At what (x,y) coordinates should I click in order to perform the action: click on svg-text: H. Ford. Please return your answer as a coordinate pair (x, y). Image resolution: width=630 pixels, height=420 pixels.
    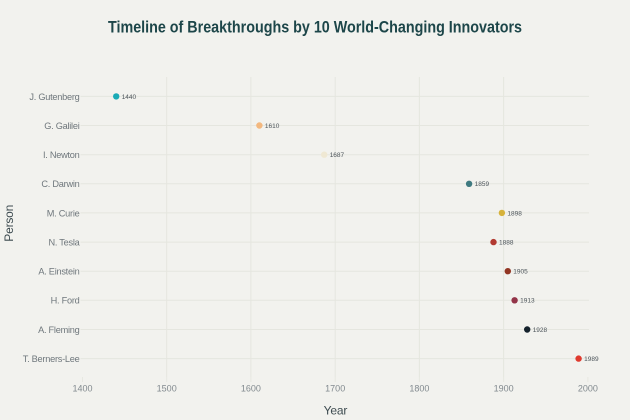
    Looking at the image, I should click on (65, 301).